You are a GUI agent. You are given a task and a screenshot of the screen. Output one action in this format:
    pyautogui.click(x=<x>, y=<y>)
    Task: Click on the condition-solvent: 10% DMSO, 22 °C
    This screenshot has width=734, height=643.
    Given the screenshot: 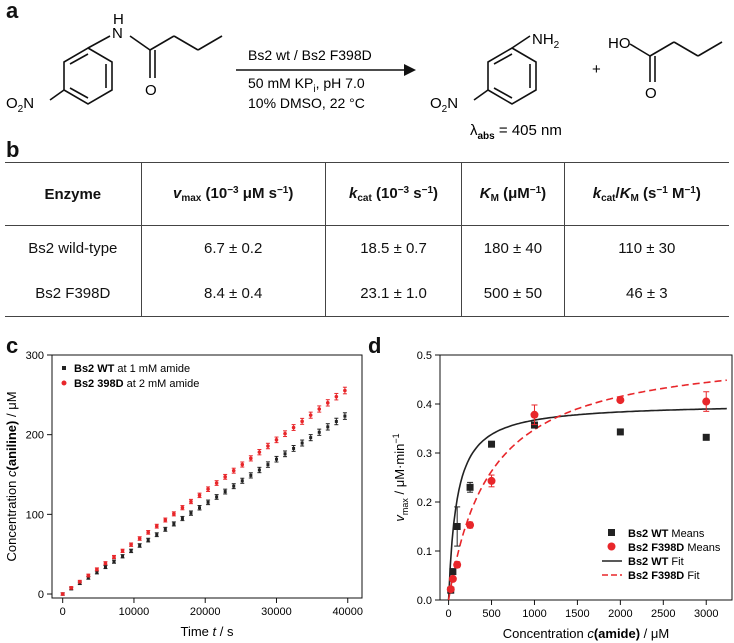 What is the action you would take?
    pyautogui.click(x=306, y=103)
    